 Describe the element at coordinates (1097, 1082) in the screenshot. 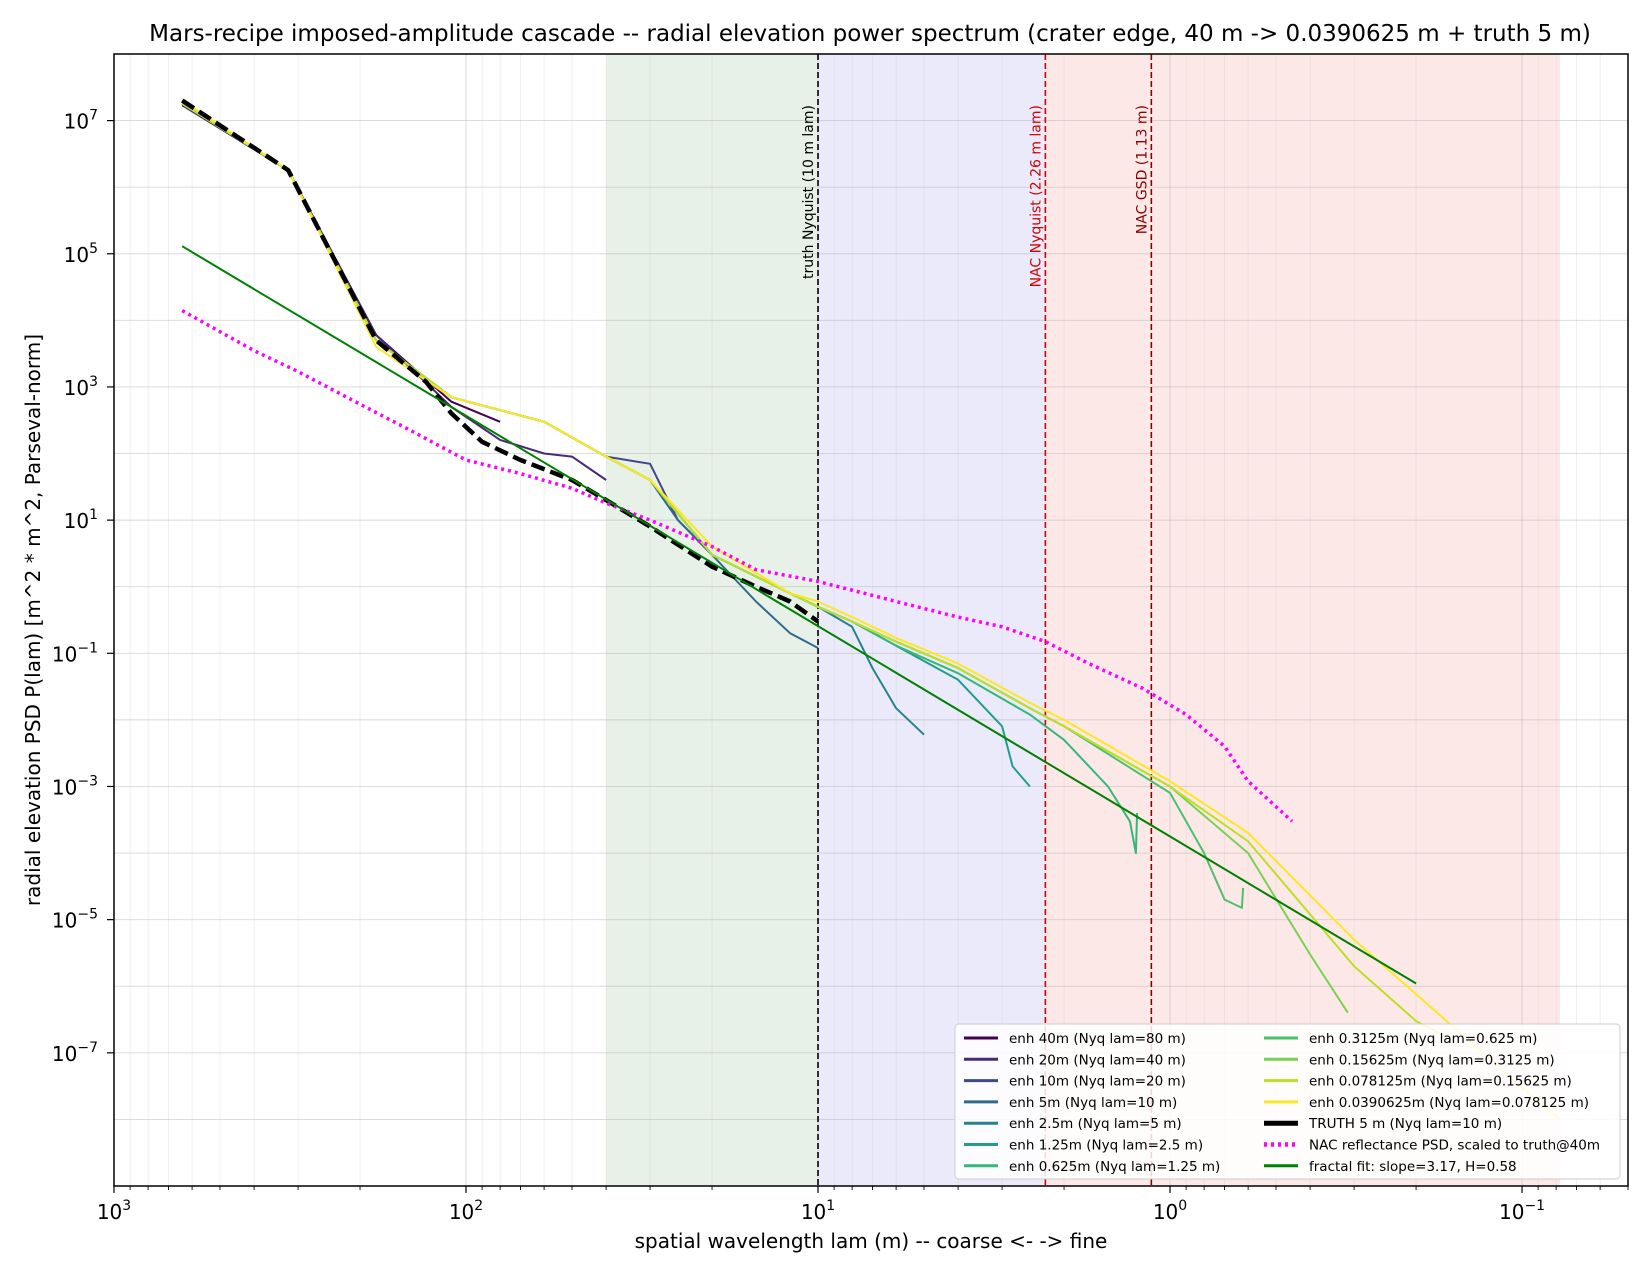

I see `legend-label-2: enh 10m (Nyq lam=20 m)` at that location.